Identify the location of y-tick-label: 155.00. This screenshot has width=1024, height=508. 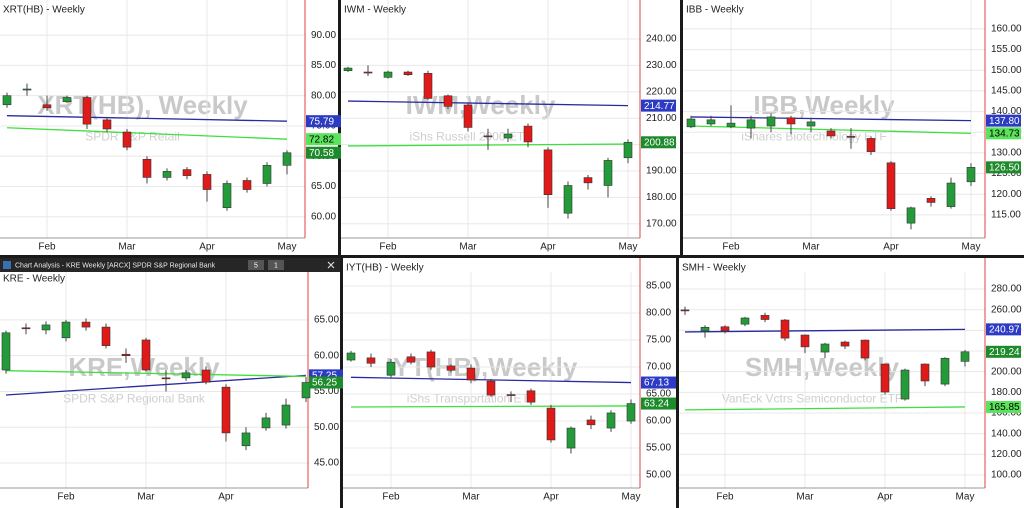
(1006, 49).